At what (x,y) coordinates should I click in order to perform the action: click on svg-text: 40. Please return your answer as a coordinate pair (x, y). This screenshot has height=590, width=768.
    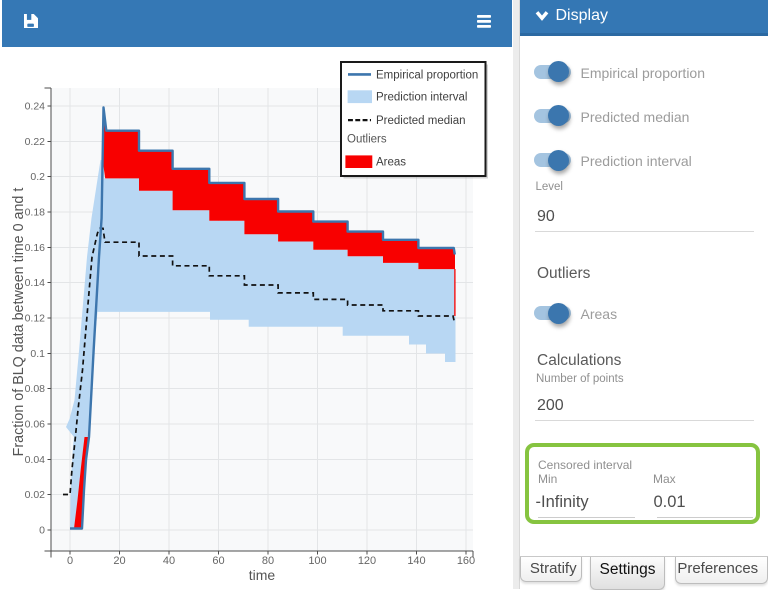
    Looking at the image, I should click on (169, 561).